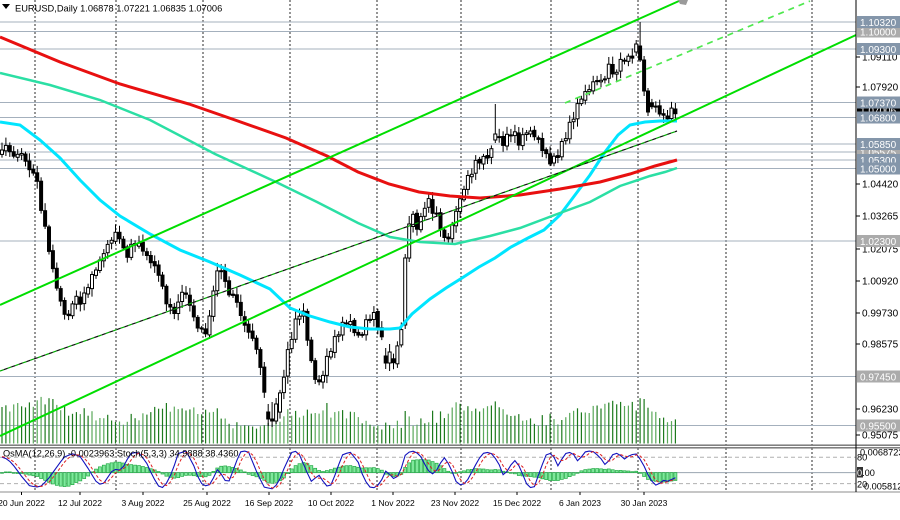 The height and width of the screenshot is (520, 900). Describe the element at coordinates (80, 503) in the screenshot. I see `svg-text: 12 Jul 2022` at that location.